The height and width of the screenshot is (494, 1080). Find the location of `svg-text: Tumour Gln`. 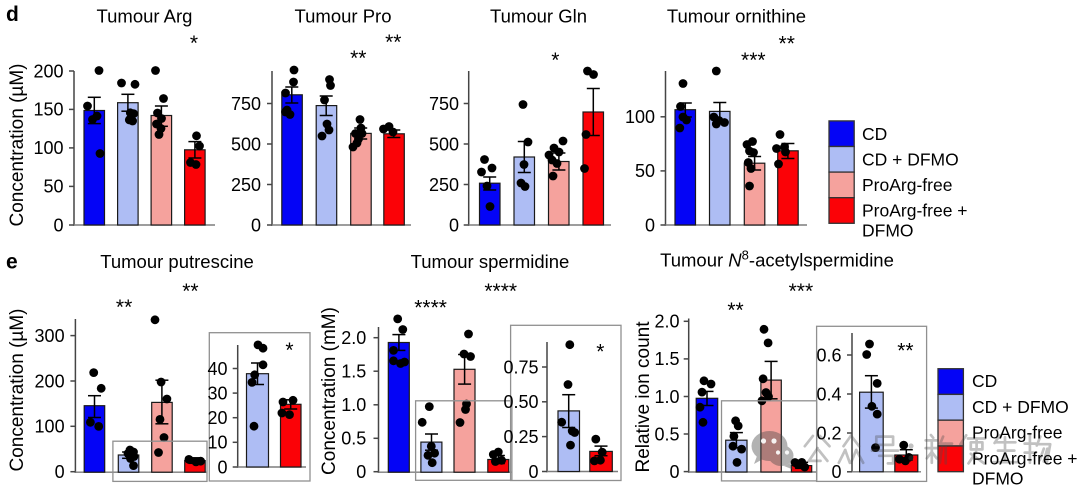

svg-text: Tumour Gln is located at coordinates (538, 16).